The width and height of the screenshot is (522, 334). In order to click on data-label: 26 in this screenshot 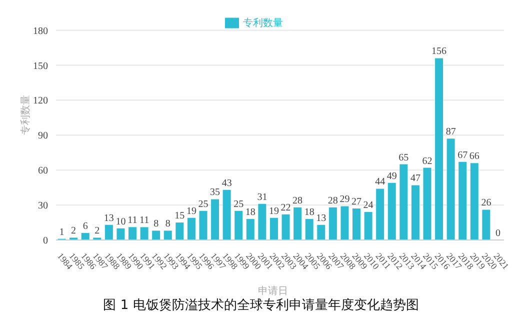, I will do `click(486, 203)`.